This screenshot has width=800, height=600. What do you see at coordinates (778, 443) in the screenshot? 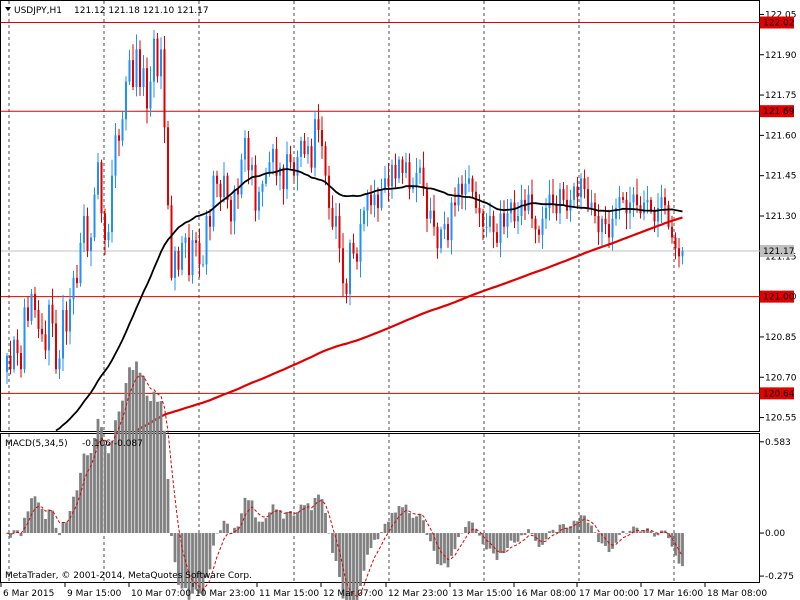
I see `macd-tick-label: 0.583` at bounding box center [778, 443].